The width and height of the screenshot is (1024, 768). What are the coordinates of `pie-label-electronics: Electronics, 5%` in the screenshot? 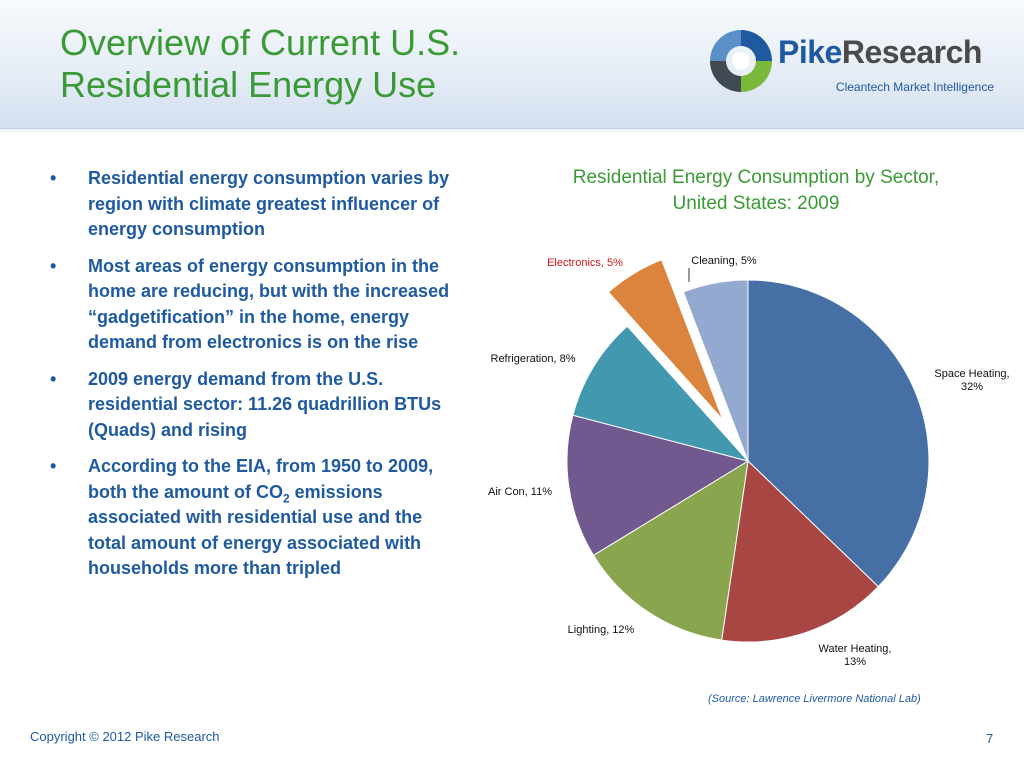 It's located at (585, 263).